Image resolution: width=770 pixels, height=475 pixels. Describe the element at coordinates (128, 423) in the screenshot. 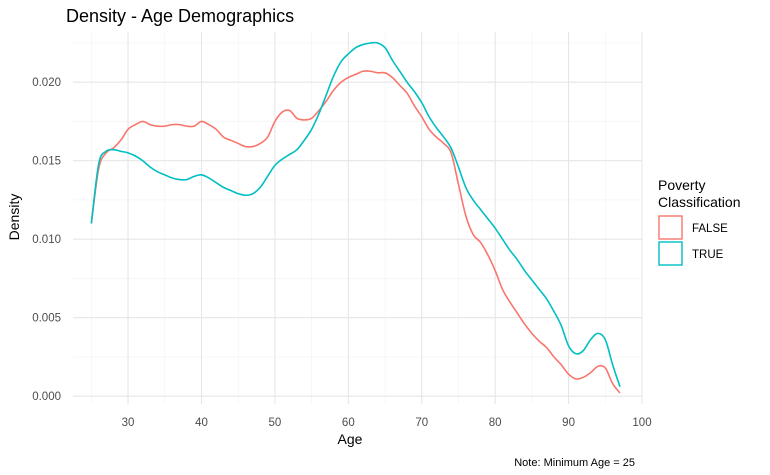

I see `x-tick-label: 30` at that location.